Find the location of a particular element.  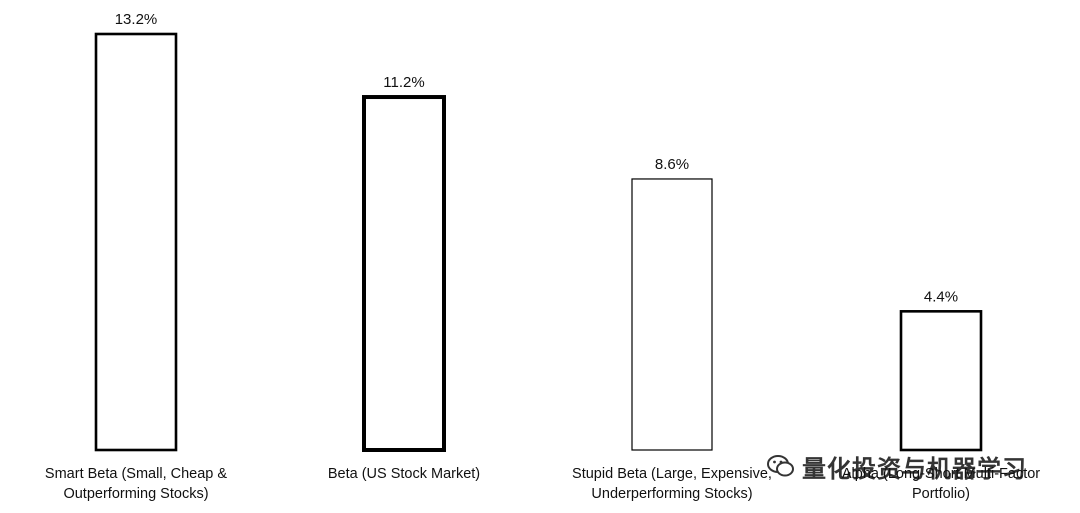

category-label-line: Beta (US Stock Market) is located at coordinates (404, 474).